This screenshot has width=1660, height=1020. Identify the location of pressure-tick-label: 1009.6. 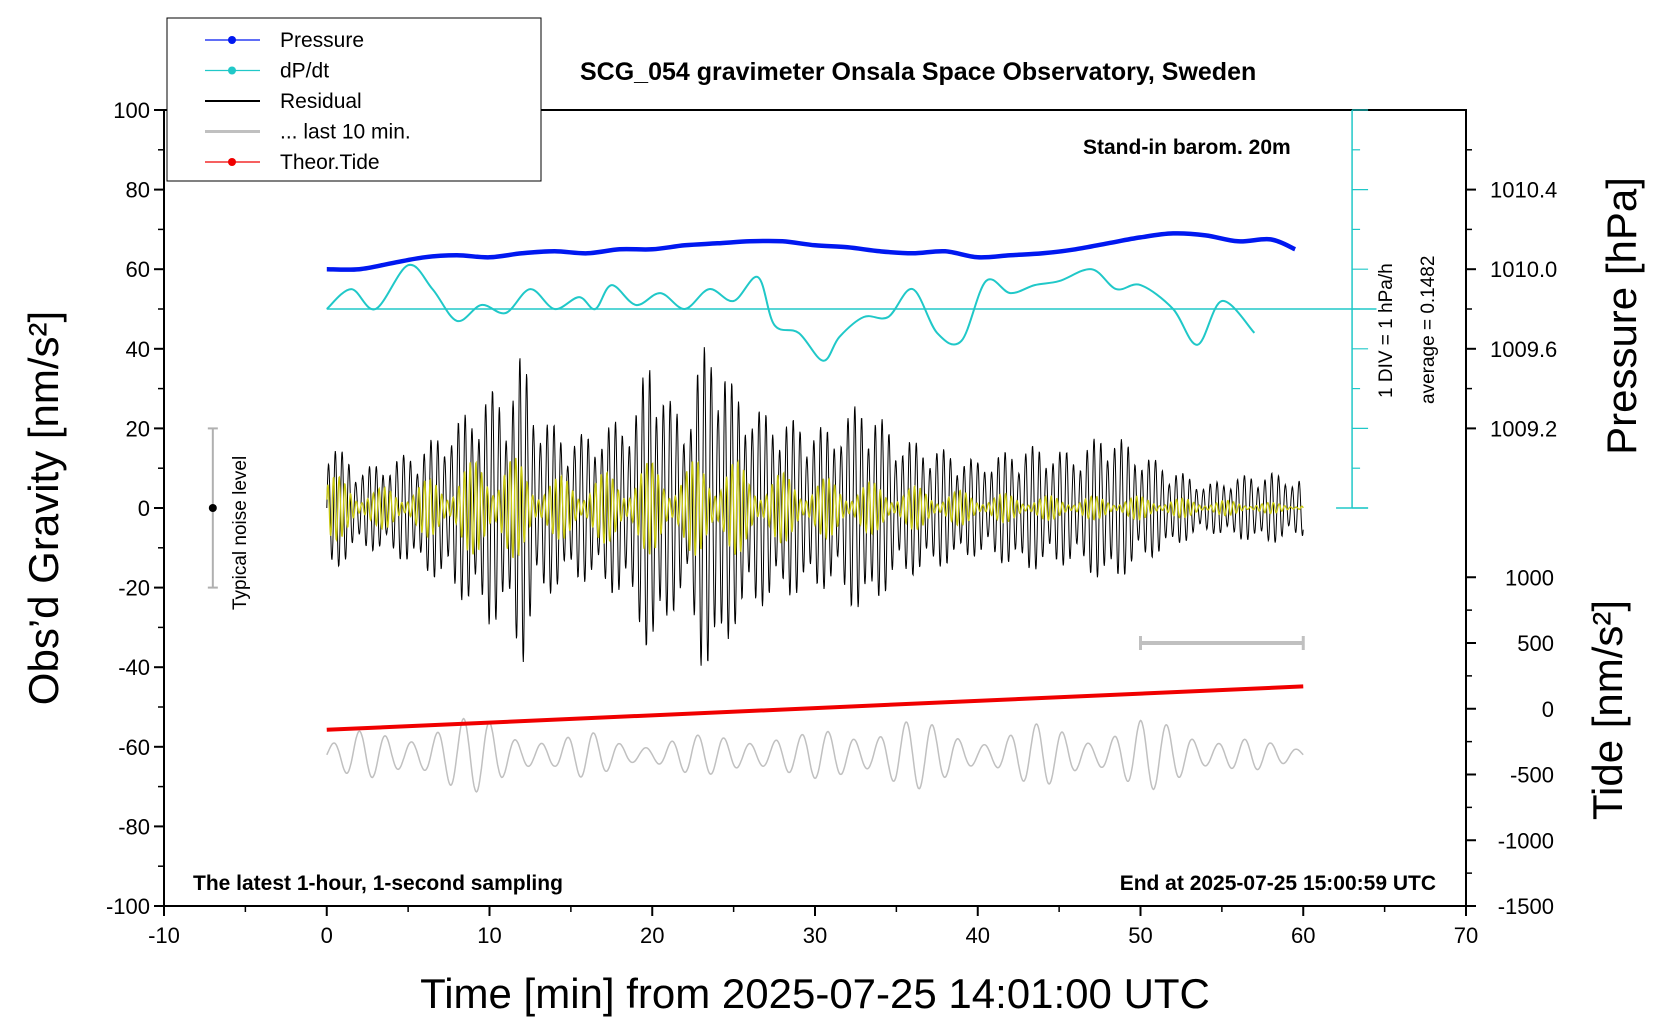
(1523, 349).